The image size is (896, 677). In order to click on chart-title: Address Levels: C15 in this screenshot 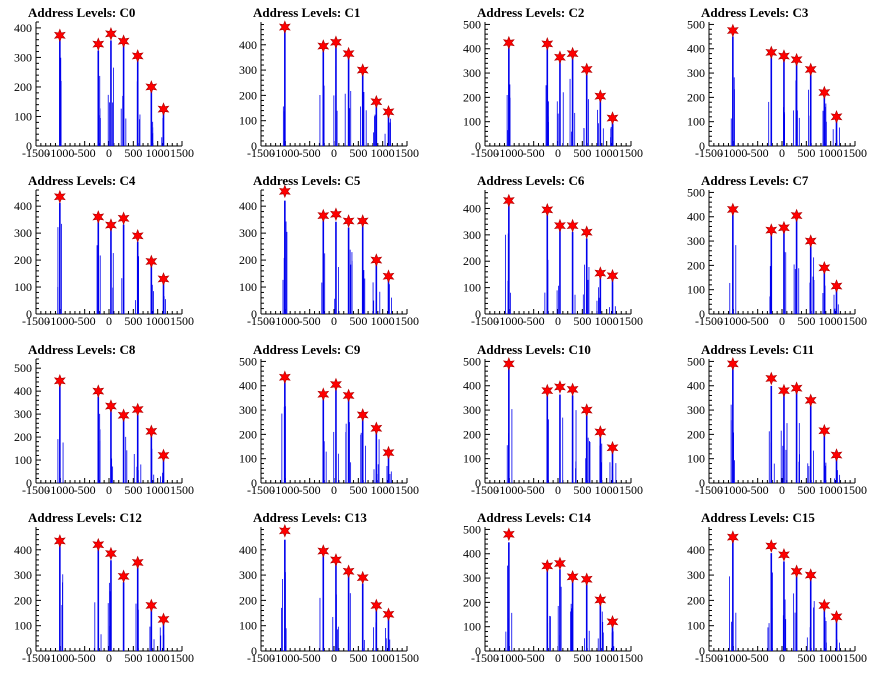, I will do `click(758, 517)`.